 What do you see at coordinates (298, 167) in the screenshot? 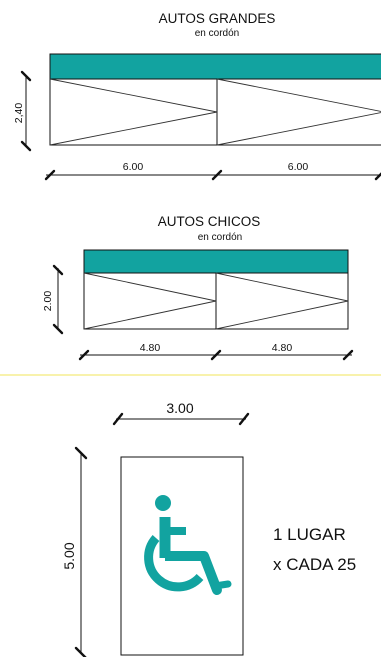
I see `large-cars-width-label-2: 6.00` at bounding box center [298, 167].